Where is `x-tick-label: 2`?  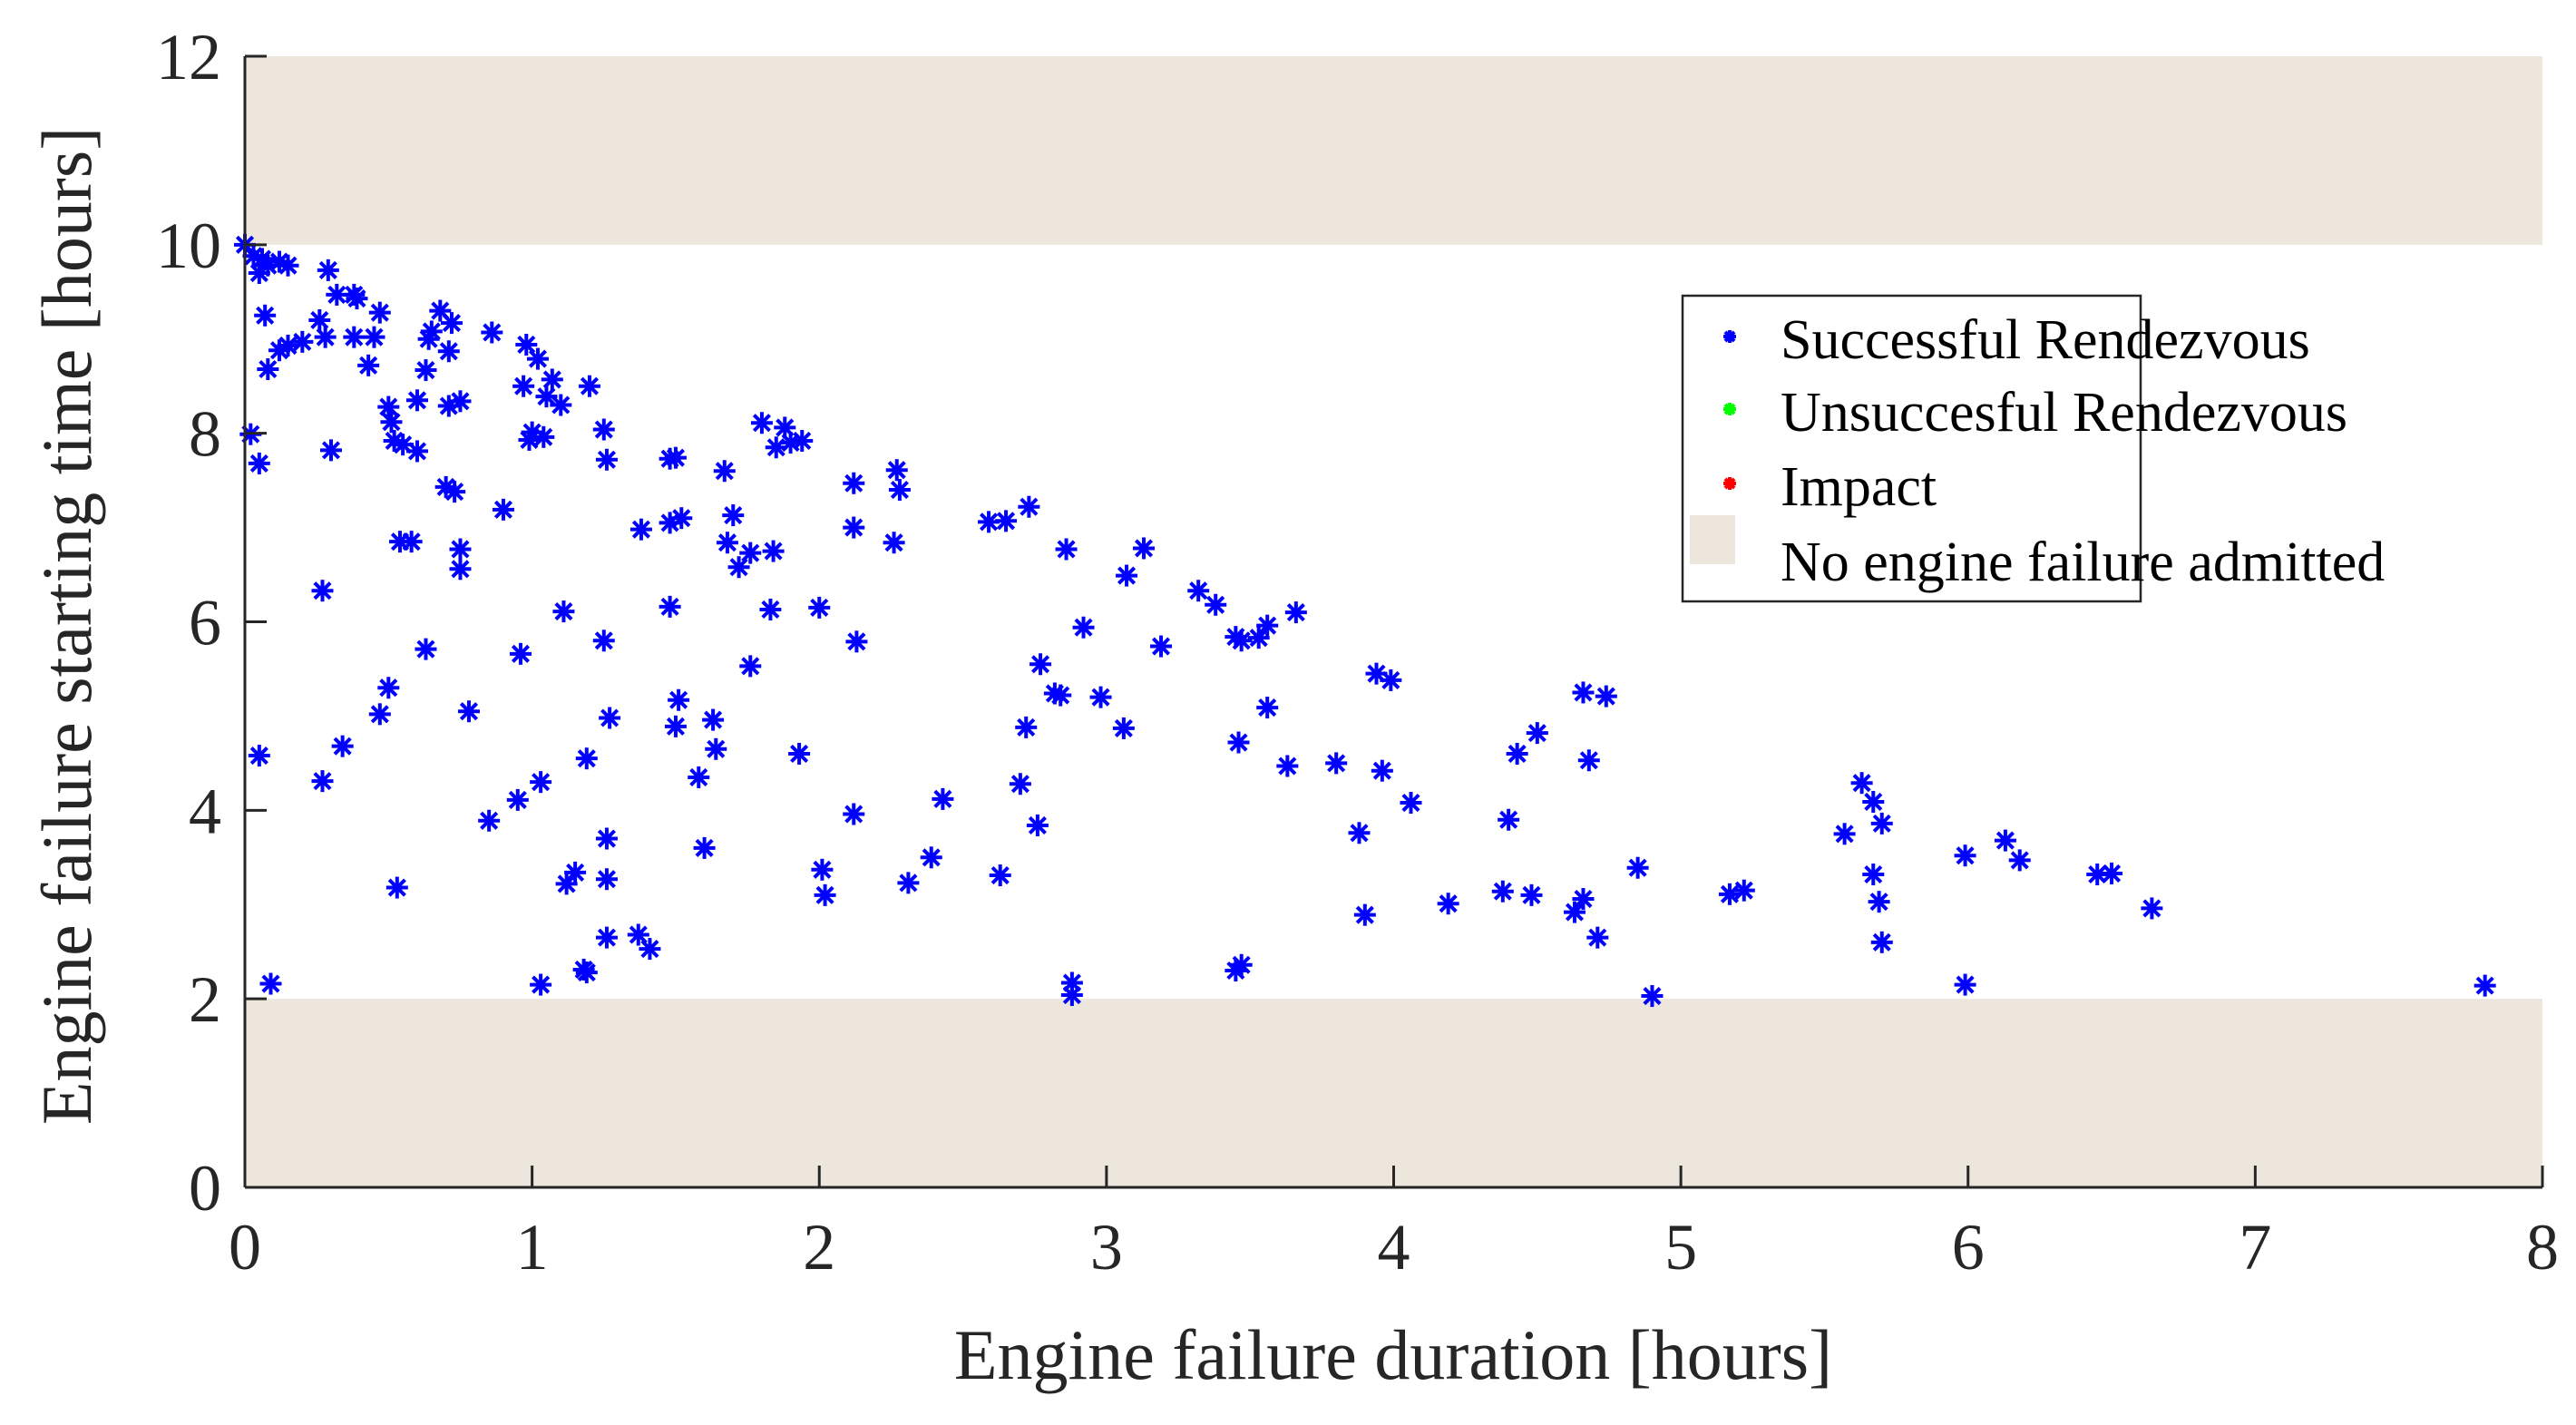 x-tick-label: 2 is located at coordinates (819, 1247).